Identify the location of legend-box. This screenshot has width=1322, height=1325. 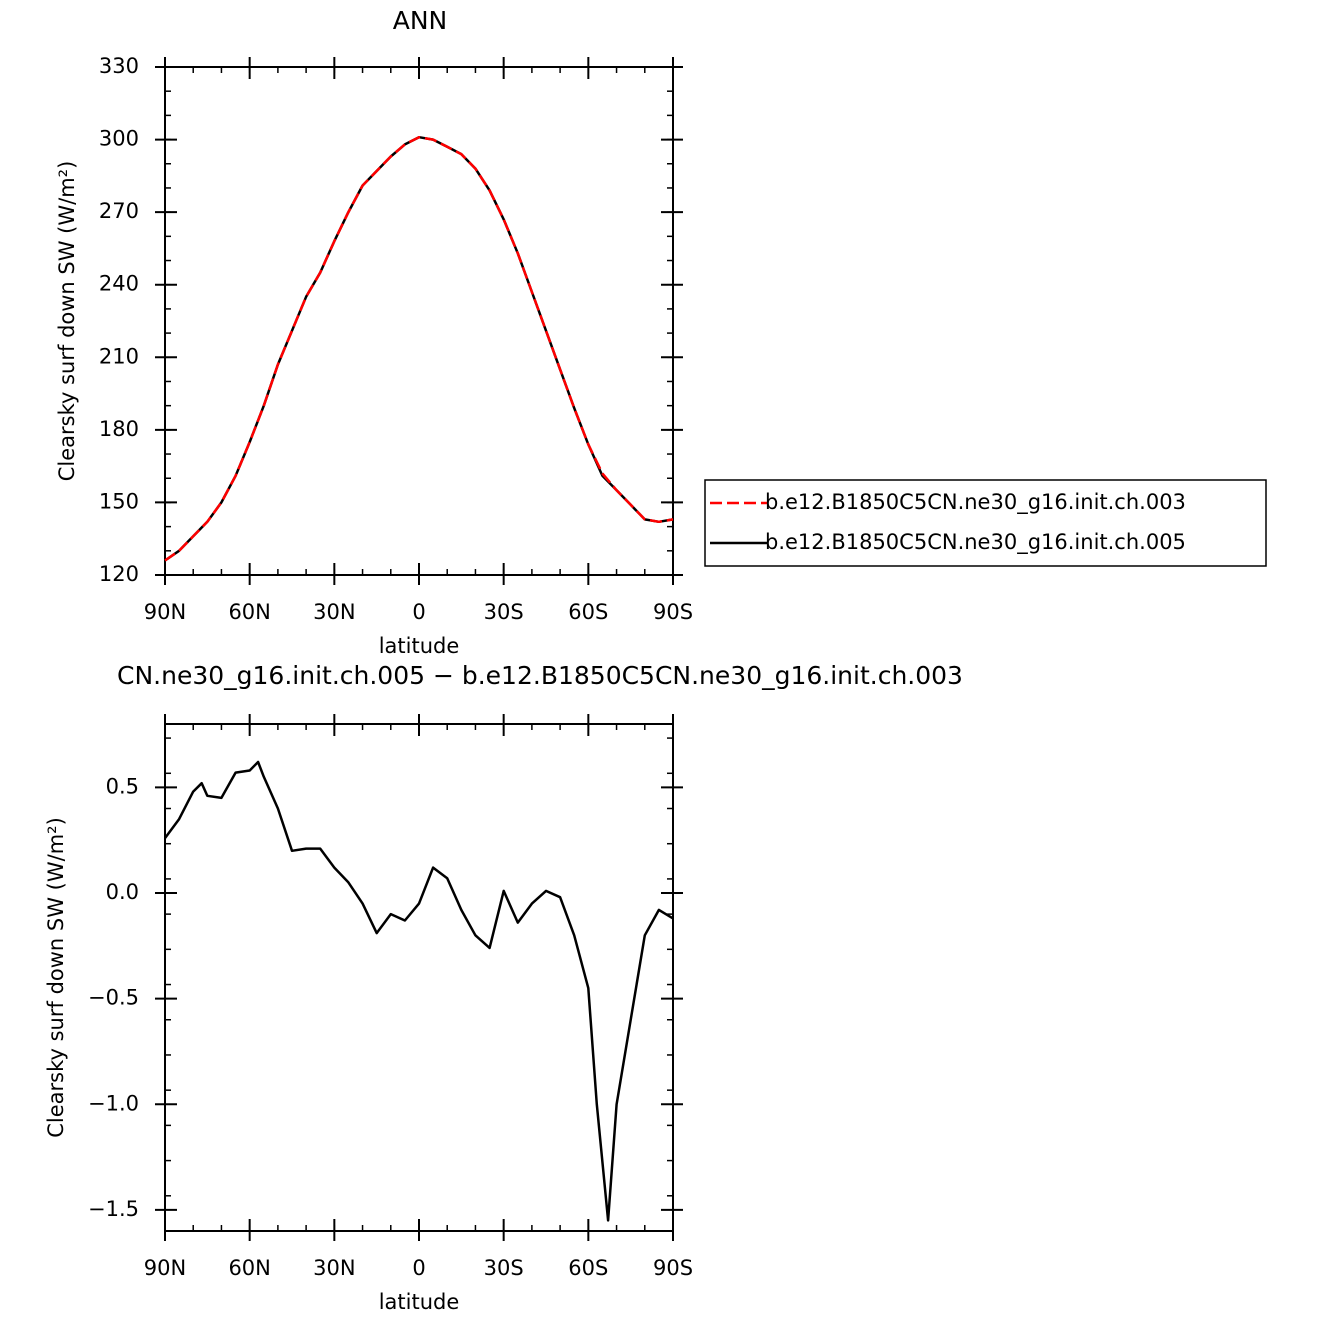
(985, 523).